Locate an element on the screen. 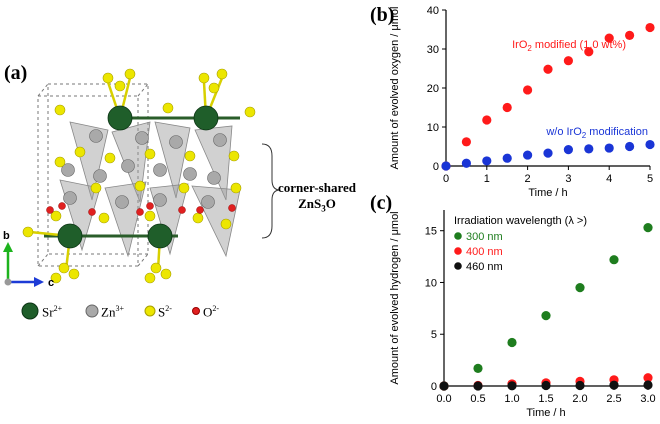  bracket-label-line1: corner-shared is located at coordinates (317, 187).